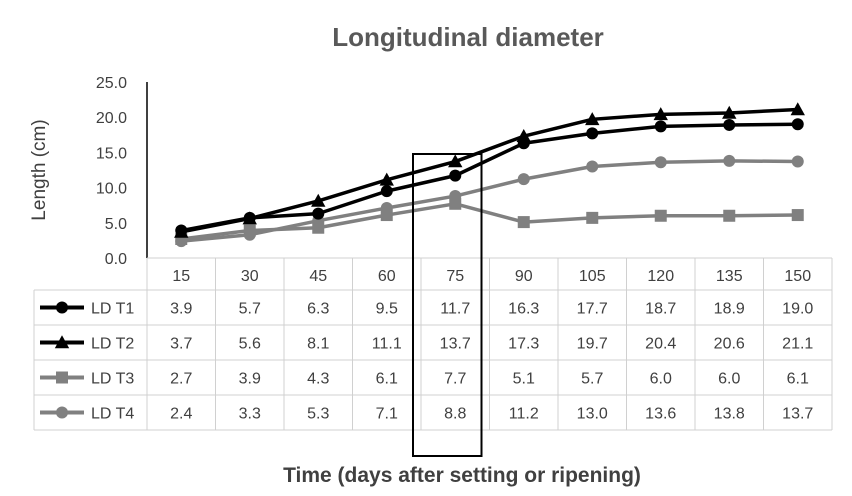 This screenshot has height=496, width=852. What do you see at coordinates (592, 276) in the screenshot?
I see `x-tick-label: 105` at bounding box center [592, 276].